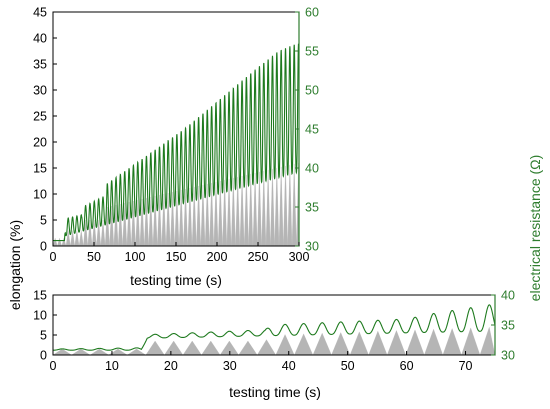 The image size is (550, 409). What do you see at coordinates (40, 117) in the screenshot?
I see `y-tick-label: 25` at bounding box center [40, 117].